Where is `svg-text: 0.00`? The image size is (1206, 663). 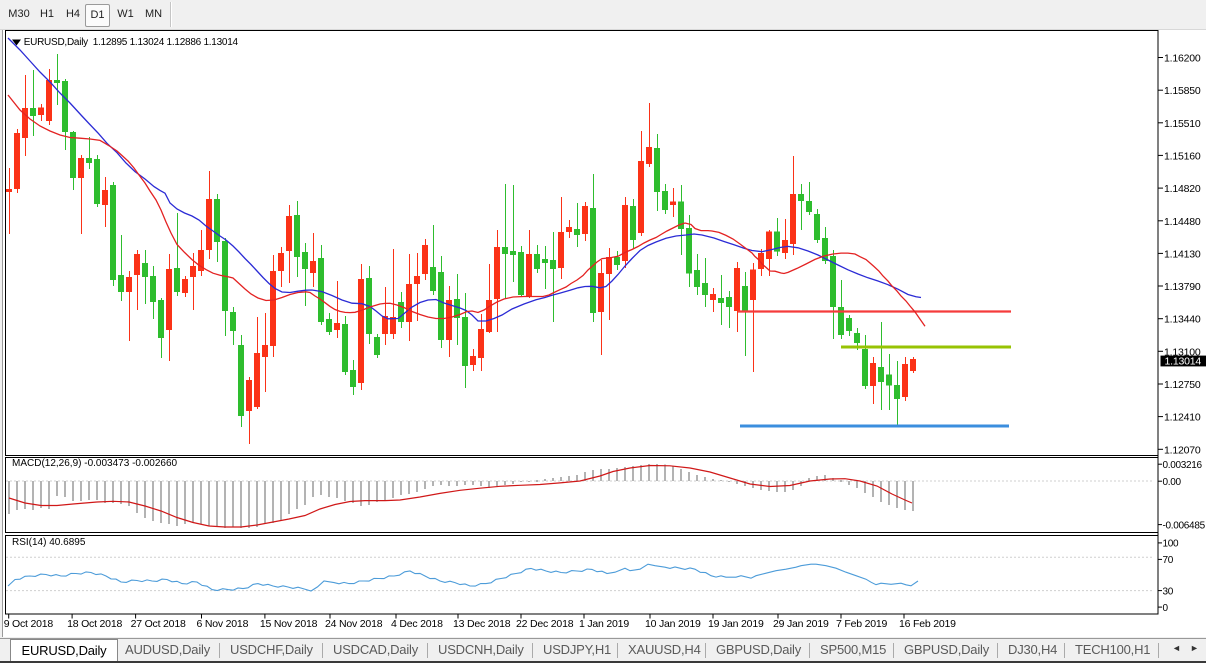 svg-text: 0.00 is located at coordinates (1172, 482).